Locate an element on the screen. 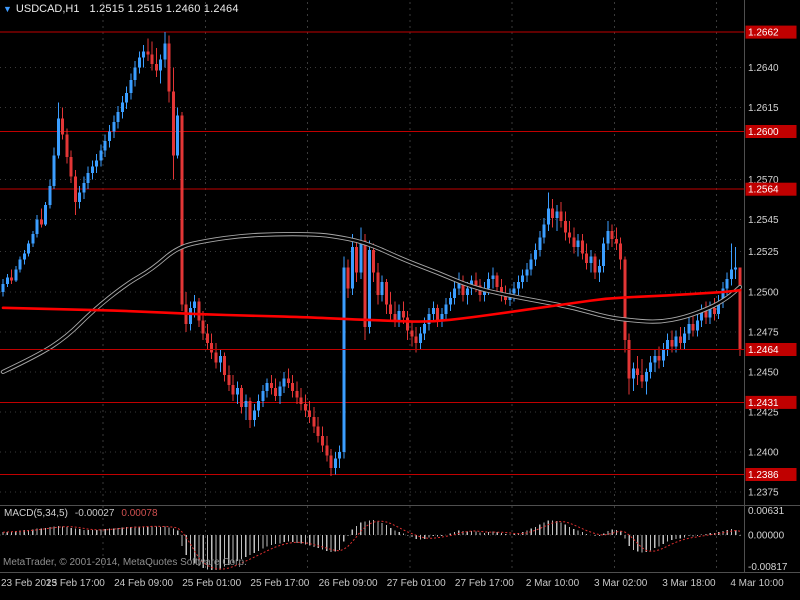  time-axis-label: 27 Feb 01:00 is located at coordinates (416, 583).